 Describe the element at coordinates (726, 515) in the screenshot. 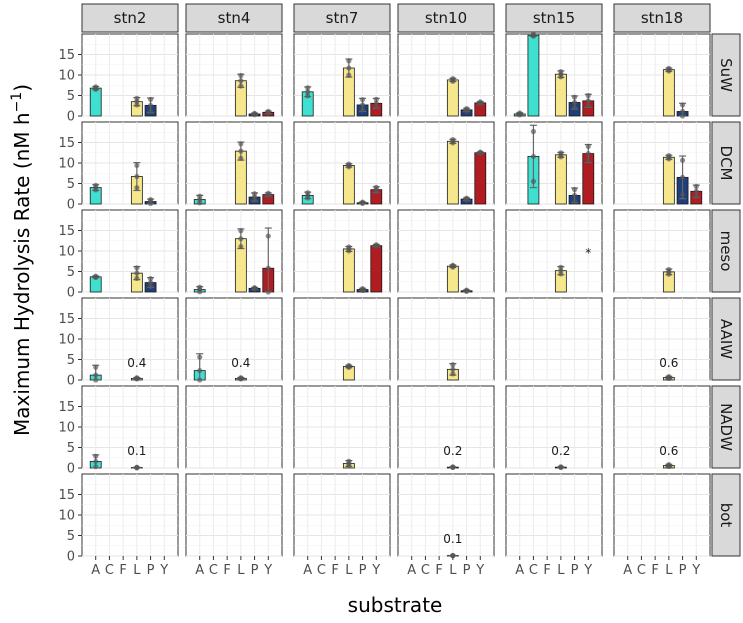

I see `row-strip-label: bot` at that location.